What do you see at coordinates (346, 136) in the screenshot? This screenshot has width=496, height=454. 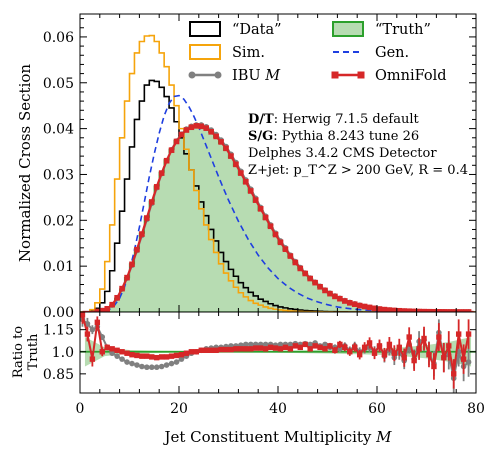 I see `annotation-text: : Pythia 8.243 tune 26` at bounding box center [346, 136].